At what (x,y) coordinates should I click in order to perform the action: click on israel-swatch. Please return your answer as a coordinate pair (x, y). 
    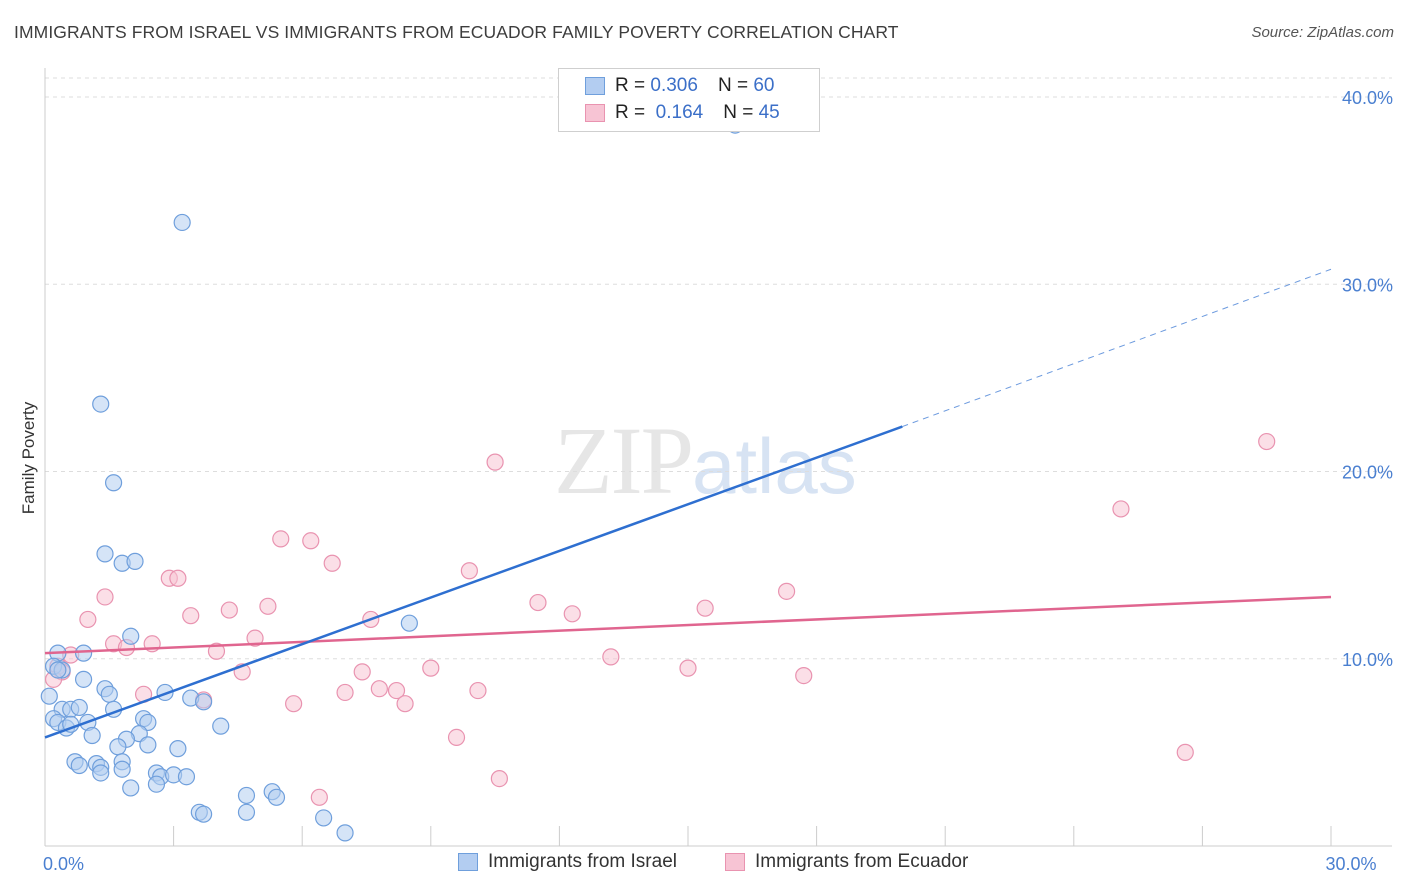
    Looking at the image, I should click on (595, 86).